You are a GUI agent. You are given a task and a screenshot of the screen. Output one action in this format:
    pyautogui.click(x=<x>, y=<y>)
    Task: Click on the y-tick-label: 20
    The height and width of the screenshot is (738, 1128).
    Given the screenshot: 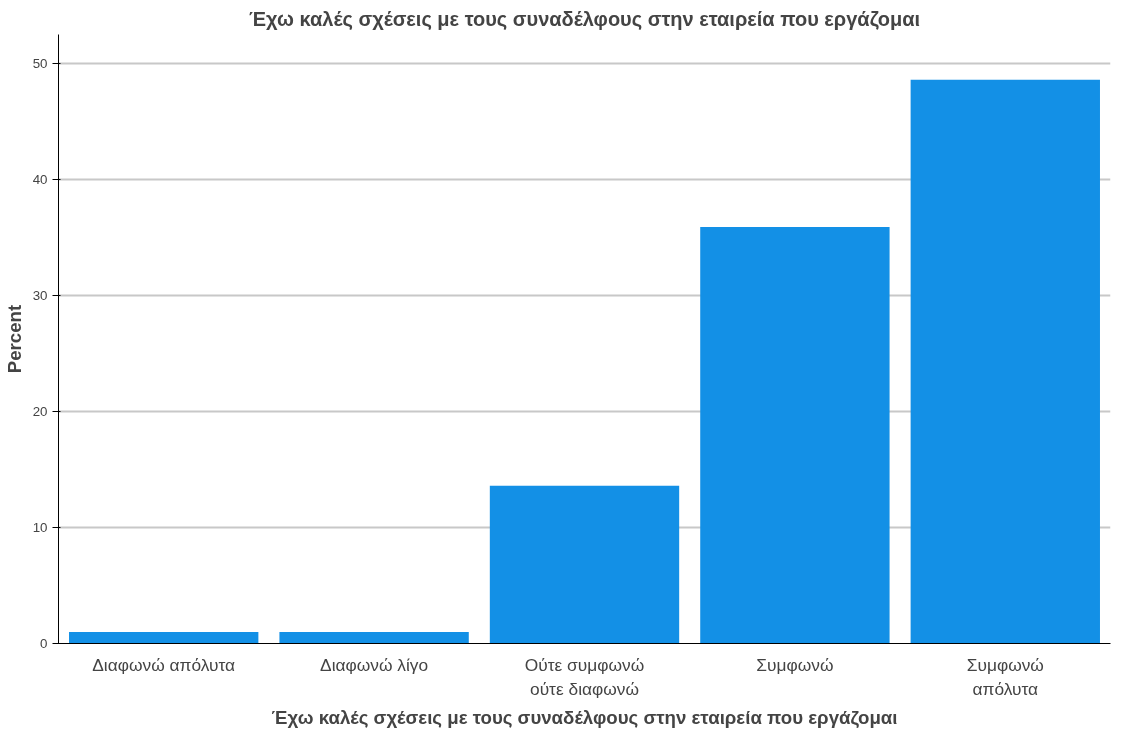 What is the action you would take?
    pyautogui.click(x=40, y=411)
    